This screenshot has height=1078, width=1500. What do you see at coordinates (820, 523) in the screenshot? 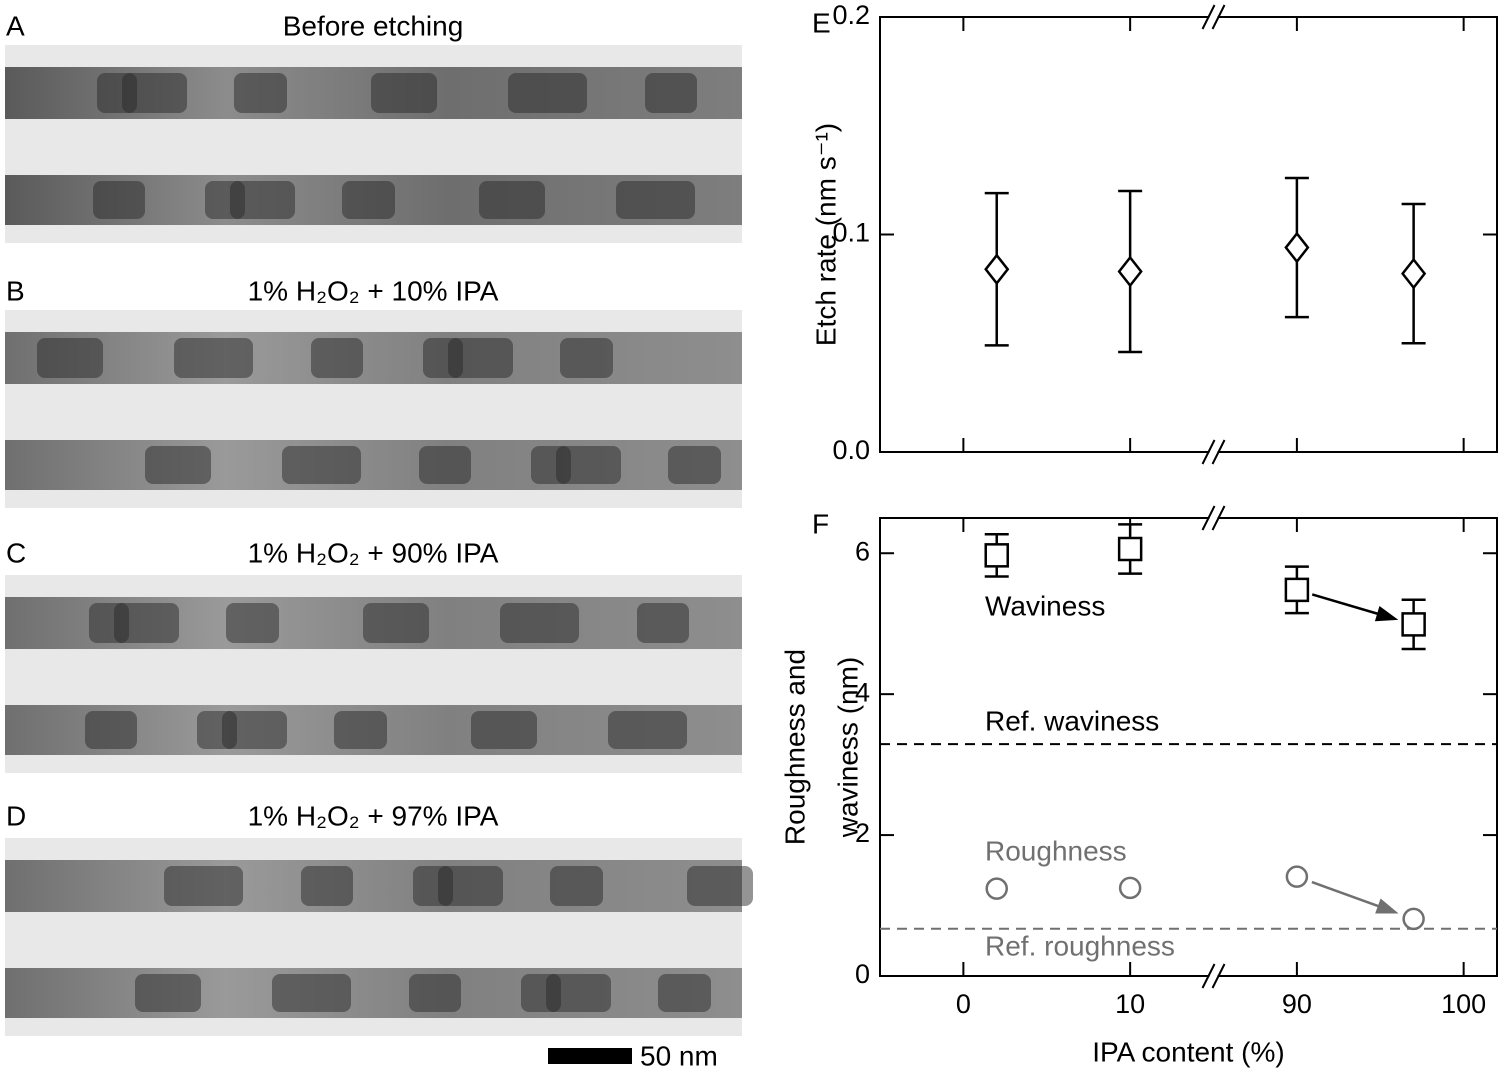
I see `panel-letter: F` at bounding box center [820, 523].